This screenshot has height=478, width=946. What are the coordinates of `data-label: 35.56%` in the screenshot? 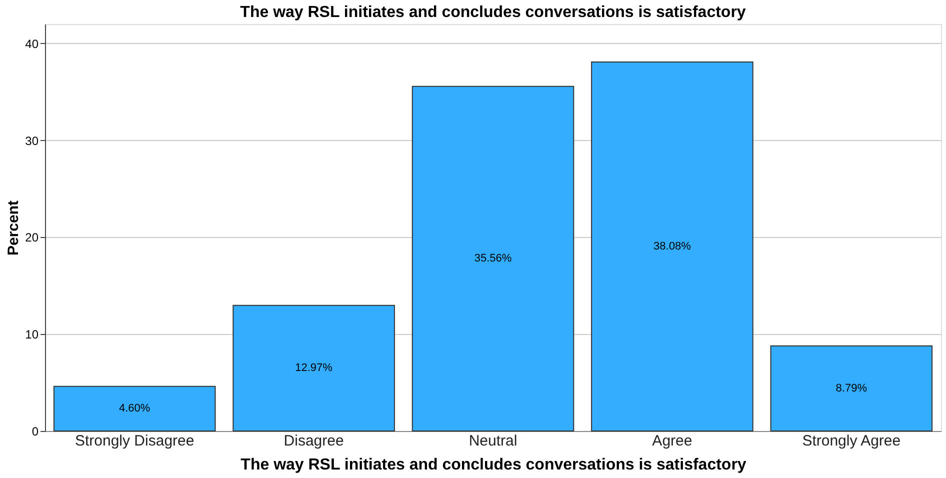 It's located at (493, 258).